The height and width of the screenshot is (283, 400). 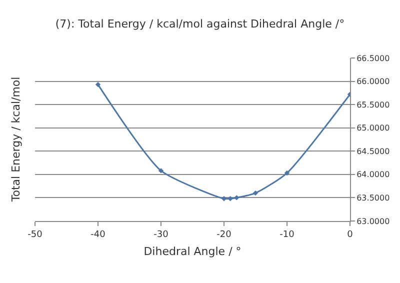 I want to click on chart-title: (7): Total Energy / kcal/mol against Dihedral Angle /°, so click(x=200, y=24).